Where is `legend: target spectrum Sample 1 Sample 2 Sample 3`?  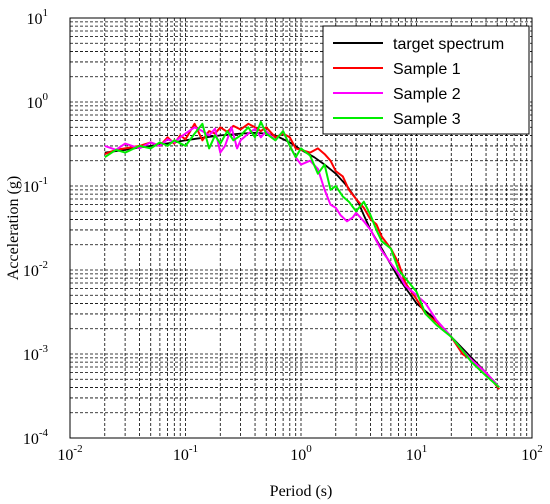 legend: target spectrum Sample 1 Sample 2 Sample 3 is located at coordinates (426, 80).